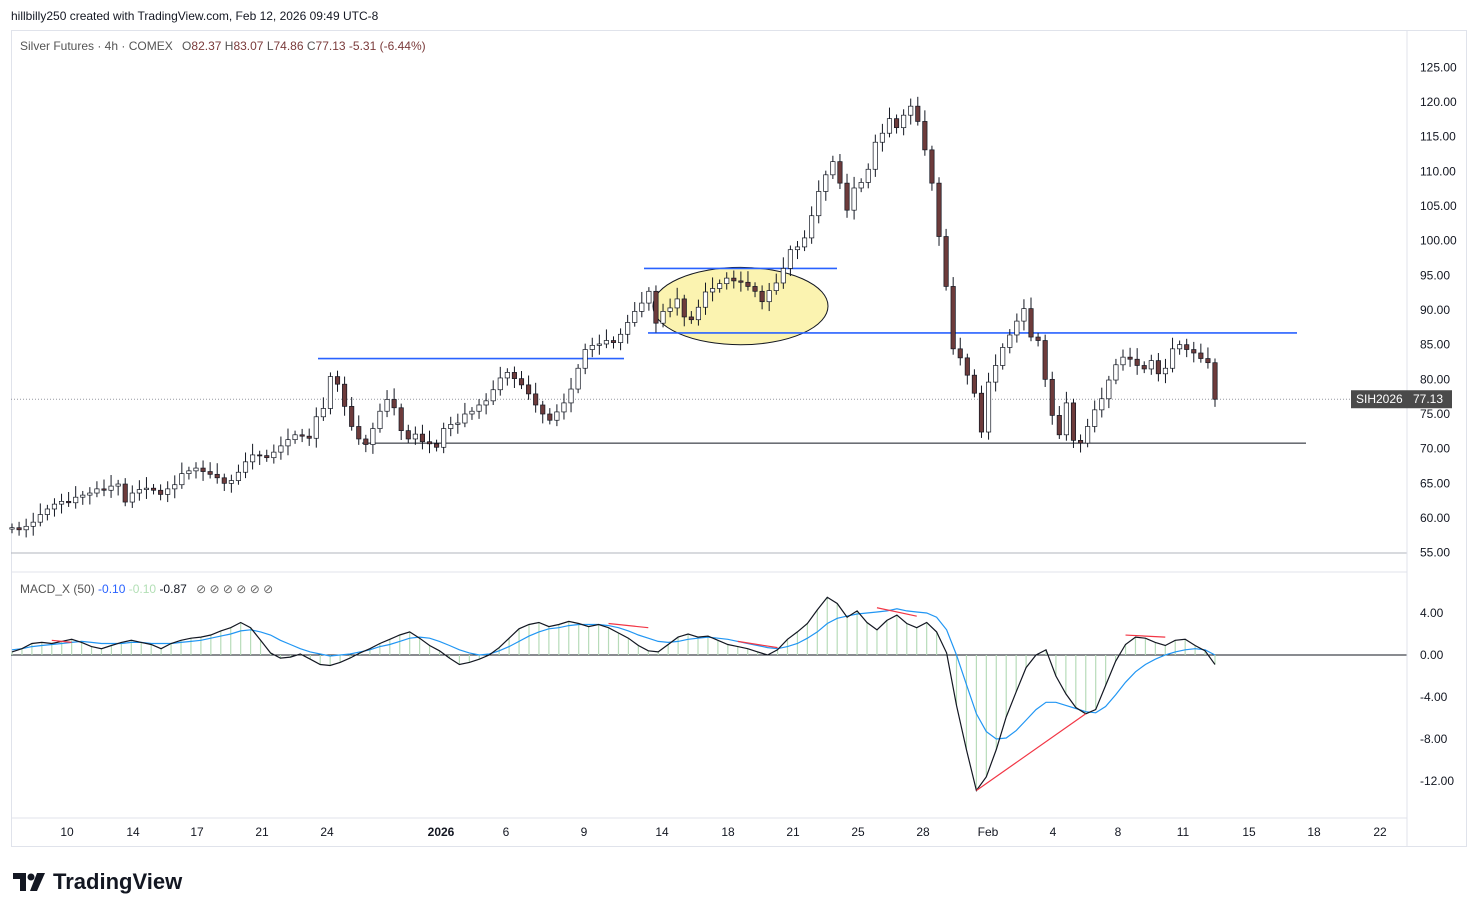 This screenshot has width=1478, height=914. Describe the element at coordinates (613, 674) in the screenshot. I see `macd-signal-line` at that location.